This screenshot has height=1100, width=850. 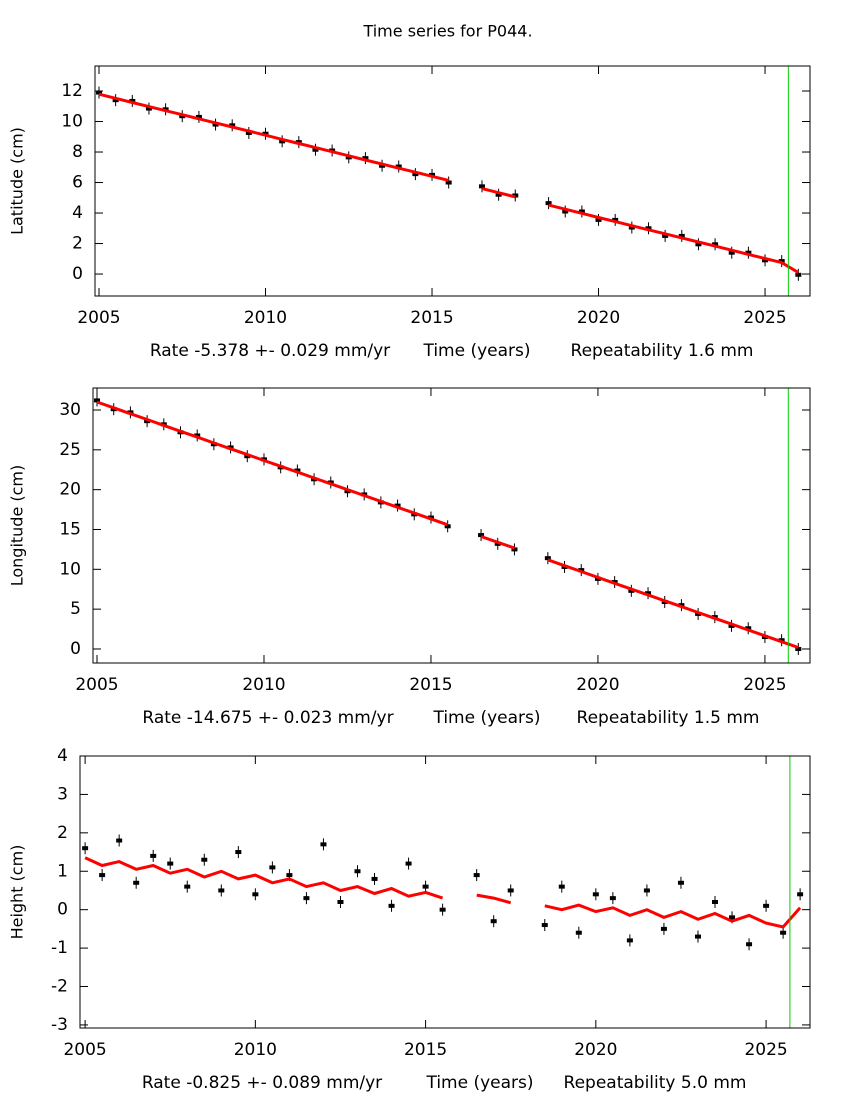 What do you see at coordinates (72, 91) in the screenshot?
I see `y-tick-label: 12` at bounding box center [72, 91].